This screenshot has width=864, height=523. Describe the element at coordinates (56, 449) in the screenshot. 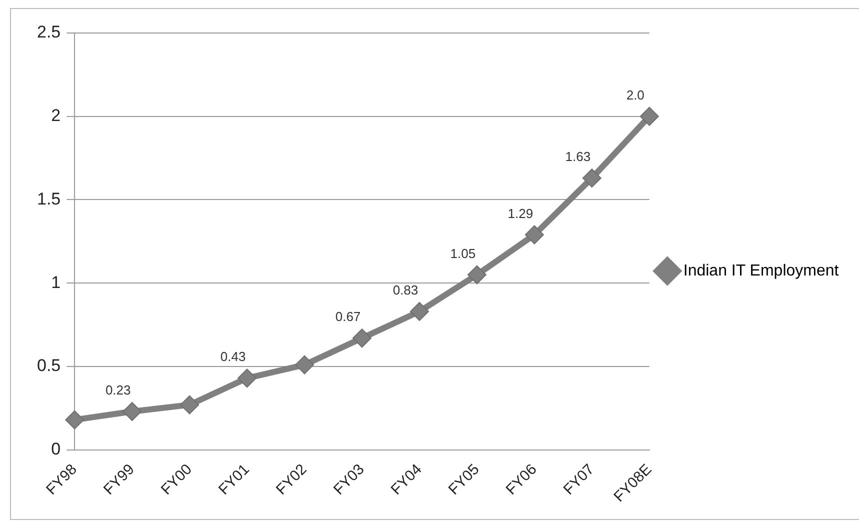

I see `y-tick-label: 0` at that location.